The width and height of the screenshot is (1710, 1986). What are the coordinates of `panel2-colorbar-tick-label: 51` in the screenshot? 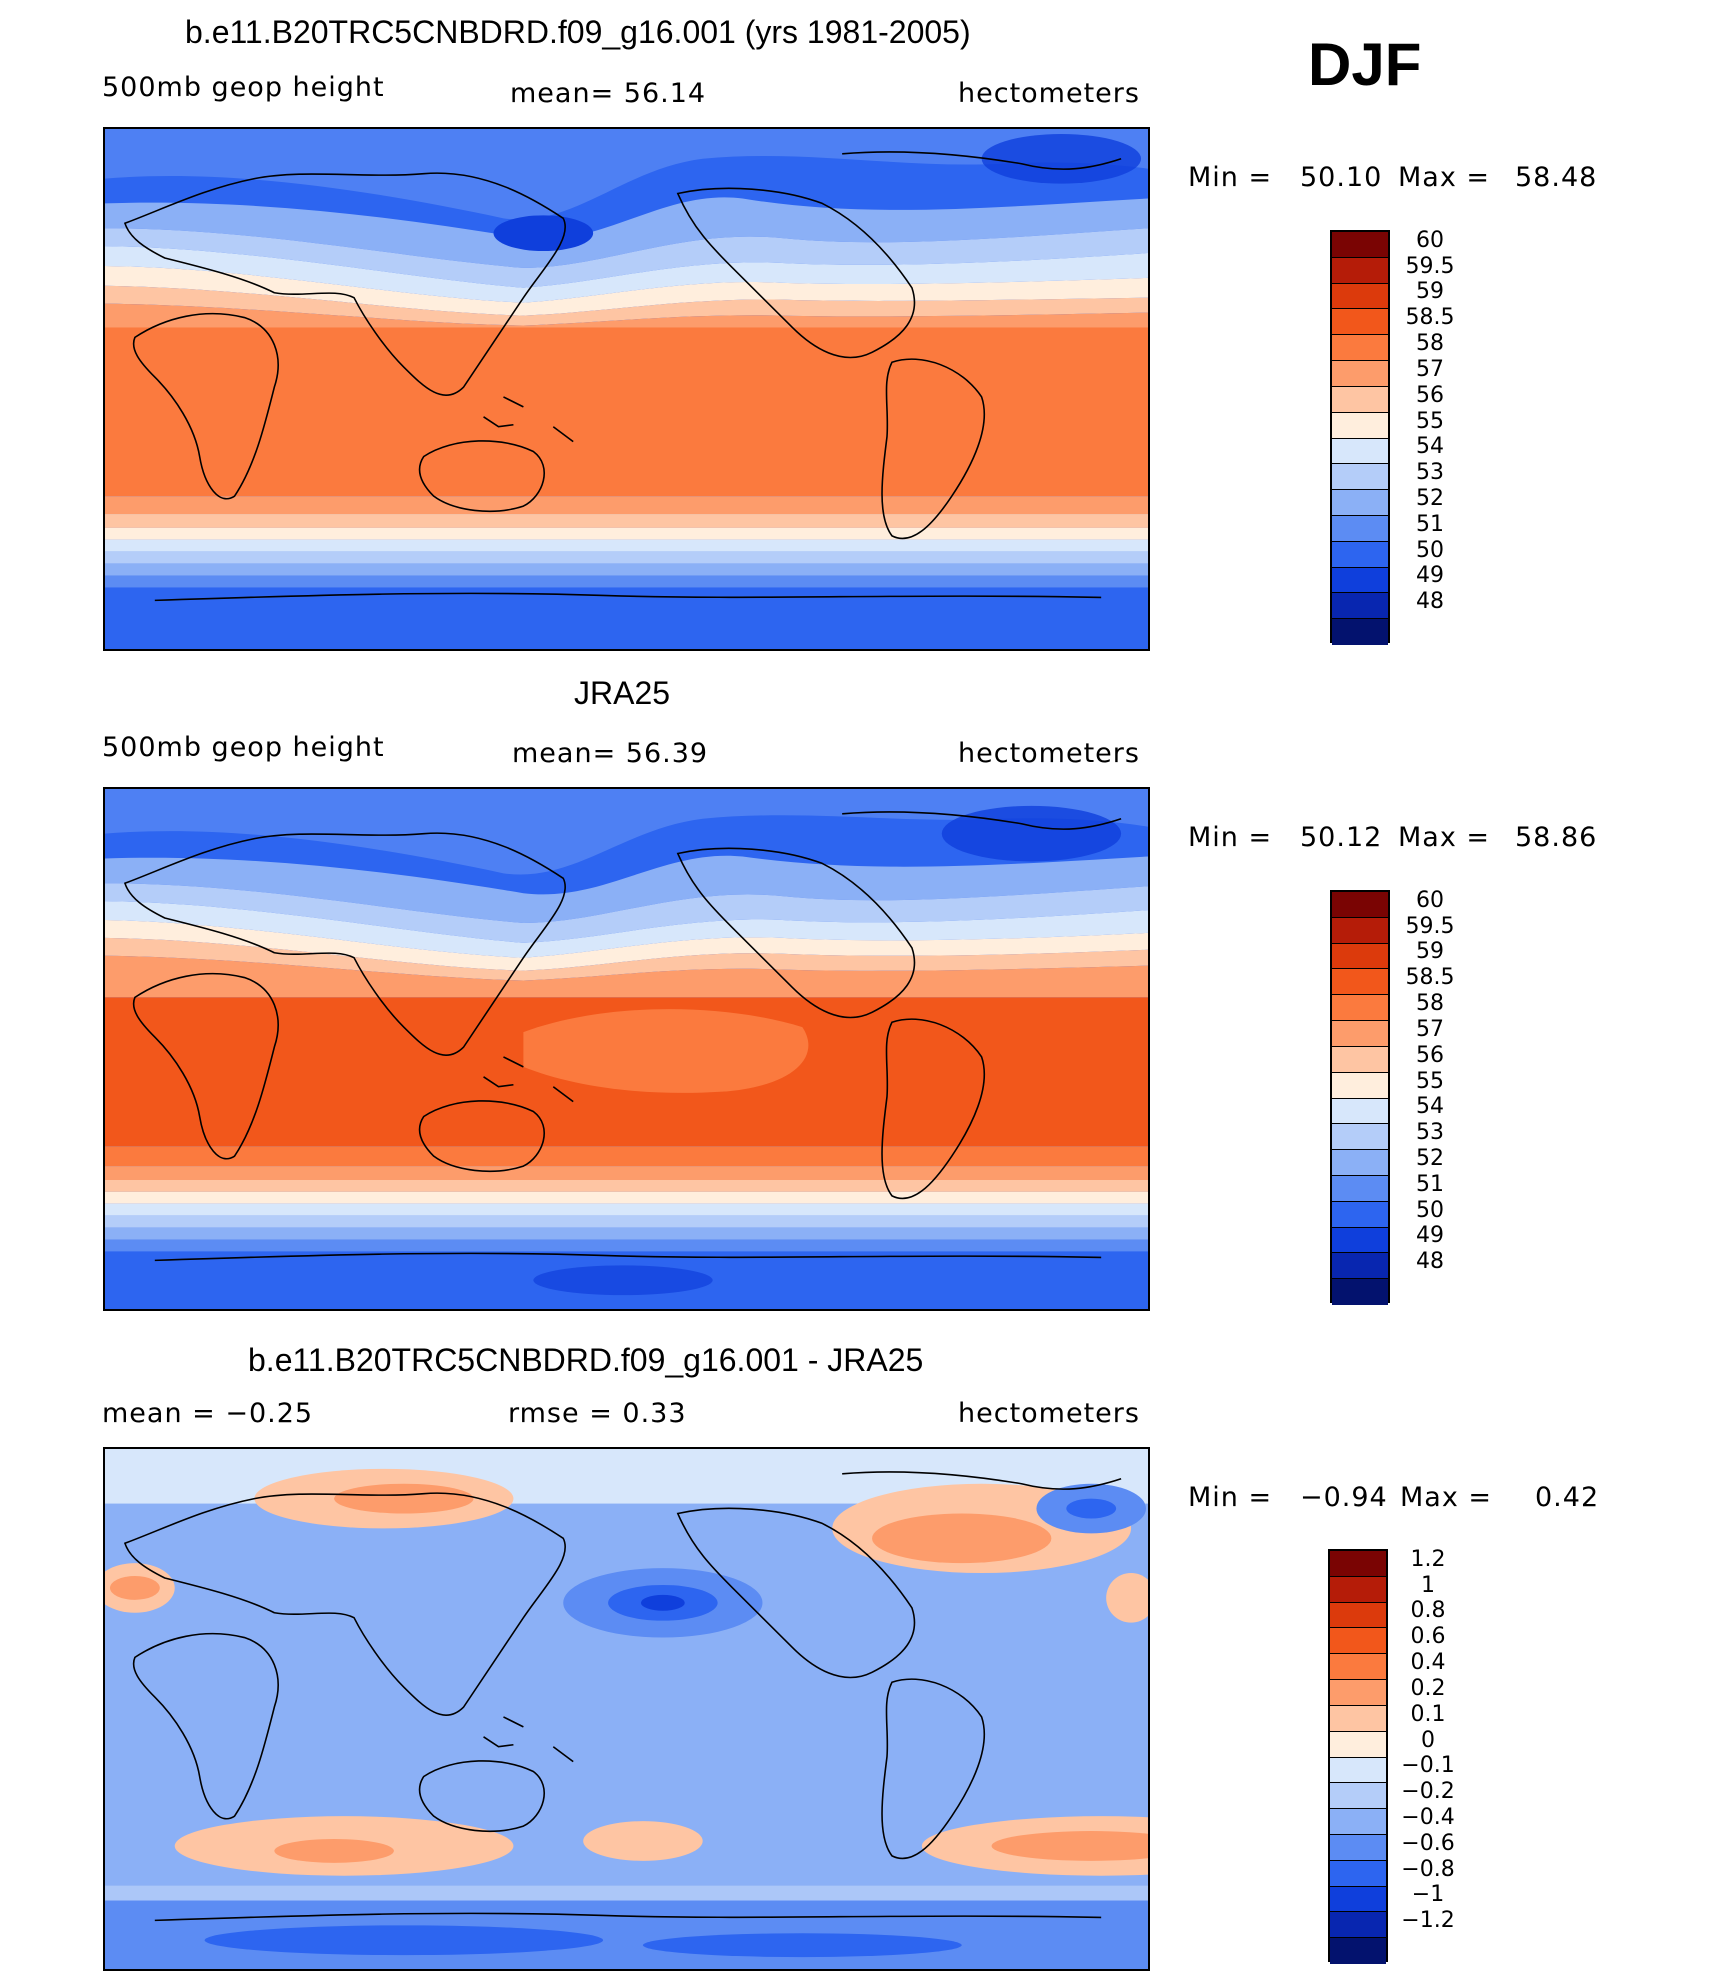 It's located at (1430, 1184).